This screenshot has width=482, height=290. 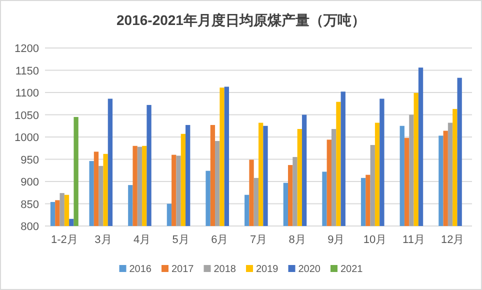 What do you see at coordinates (64, 240) in the screenshot?
I see `x-tick-label: 1-2月` at bounding box center [64, 240].